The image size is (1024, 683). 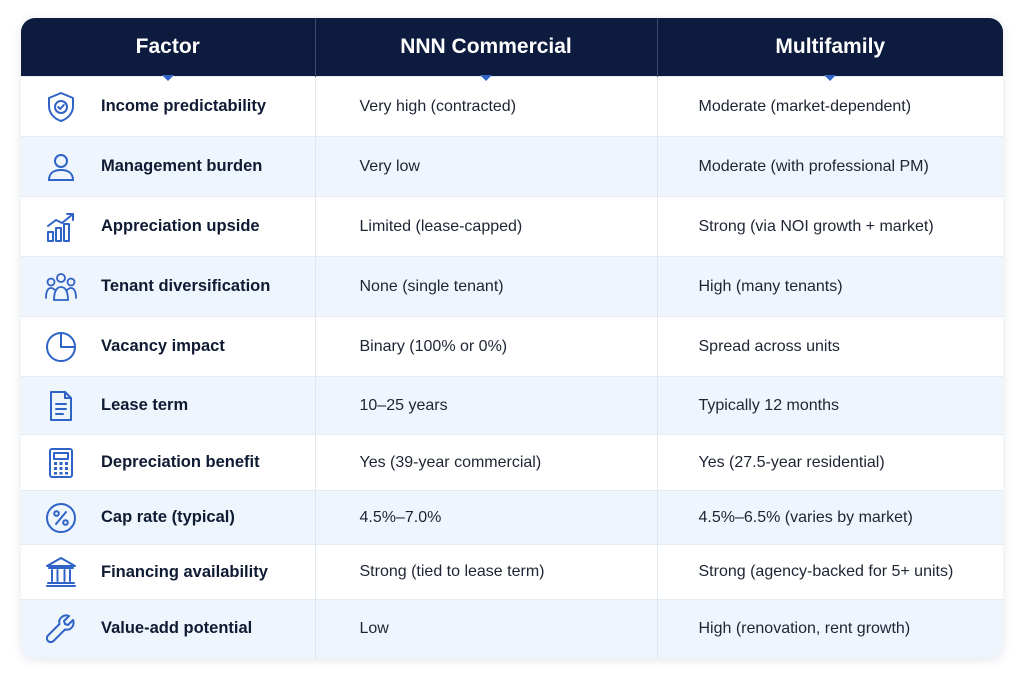 I want to click on factor-cell: Lease term, so click(x=168, y=405).